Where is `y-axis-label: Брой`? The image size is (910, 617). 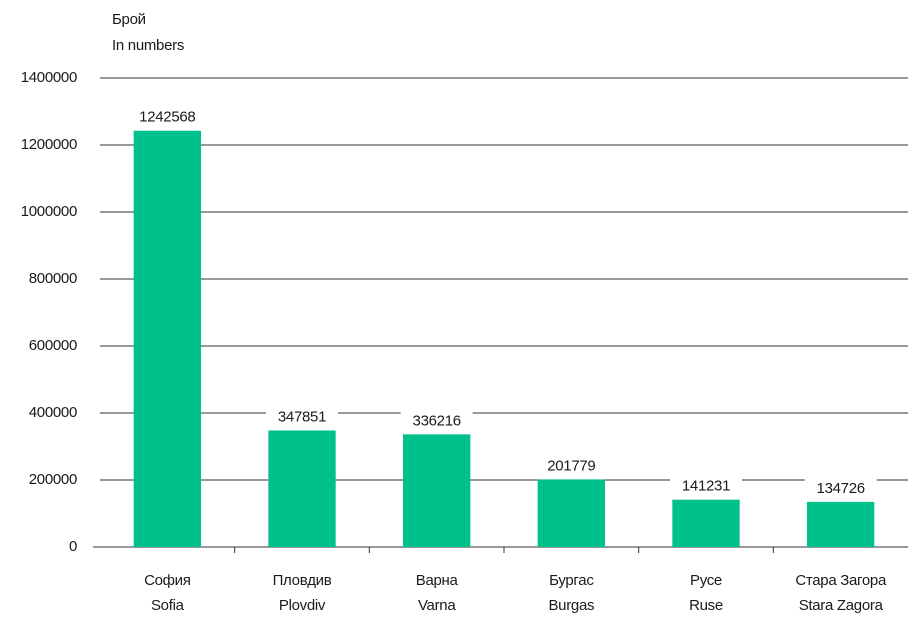
y-axis-label: Брой is located at coordinates (129, 19).